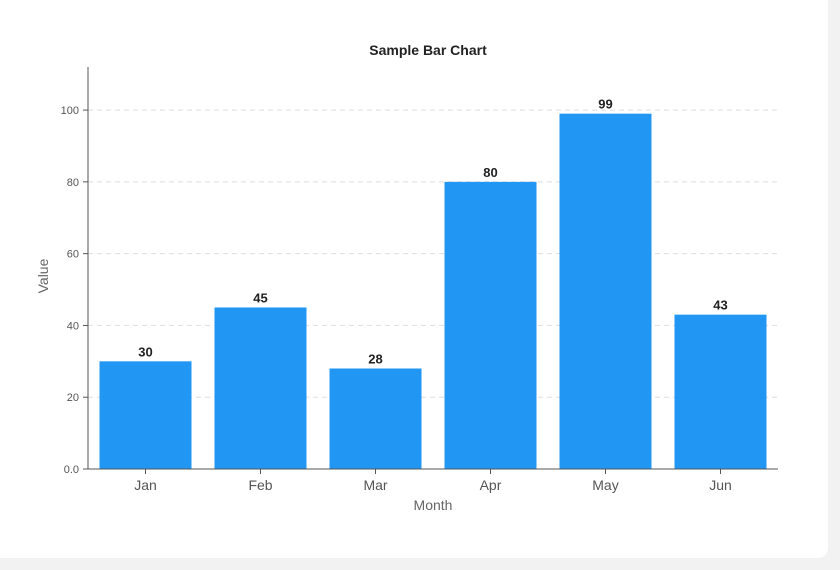 The image size is (840, 570). I want to click on x-tick-label: Feb, so click(260, 485).